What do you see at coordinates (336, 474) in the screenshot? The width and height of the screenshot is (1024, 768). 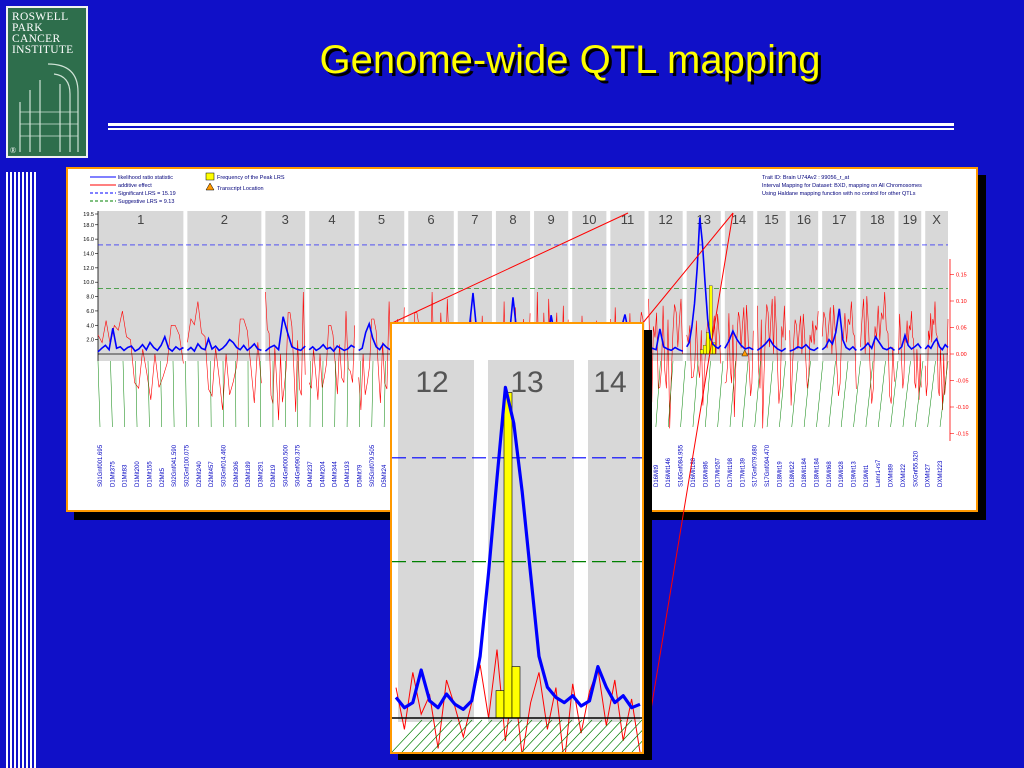 I see `marker-label: D4Mit344` at bounding box center [336, 474].